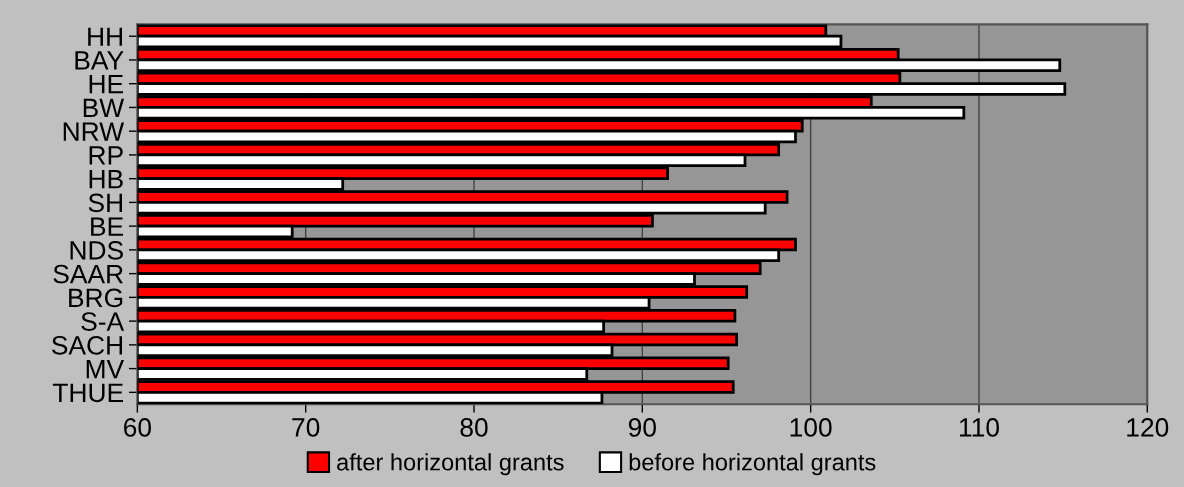  I want to click on legend-label: before horizontal grants, so click(752, 464).